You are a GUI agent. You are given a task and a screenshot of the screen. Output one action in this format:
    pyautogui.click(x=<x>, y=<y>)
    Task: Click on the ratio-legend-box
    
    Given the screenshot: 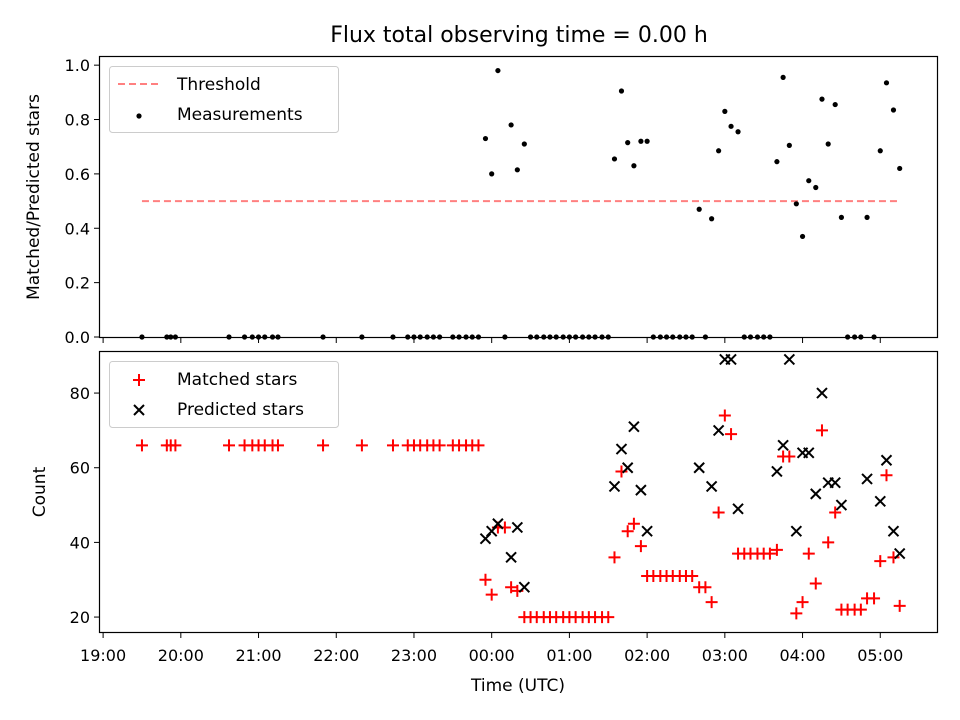 What is the action you would take?
    pyautogui.click(x=224, y=99)
    